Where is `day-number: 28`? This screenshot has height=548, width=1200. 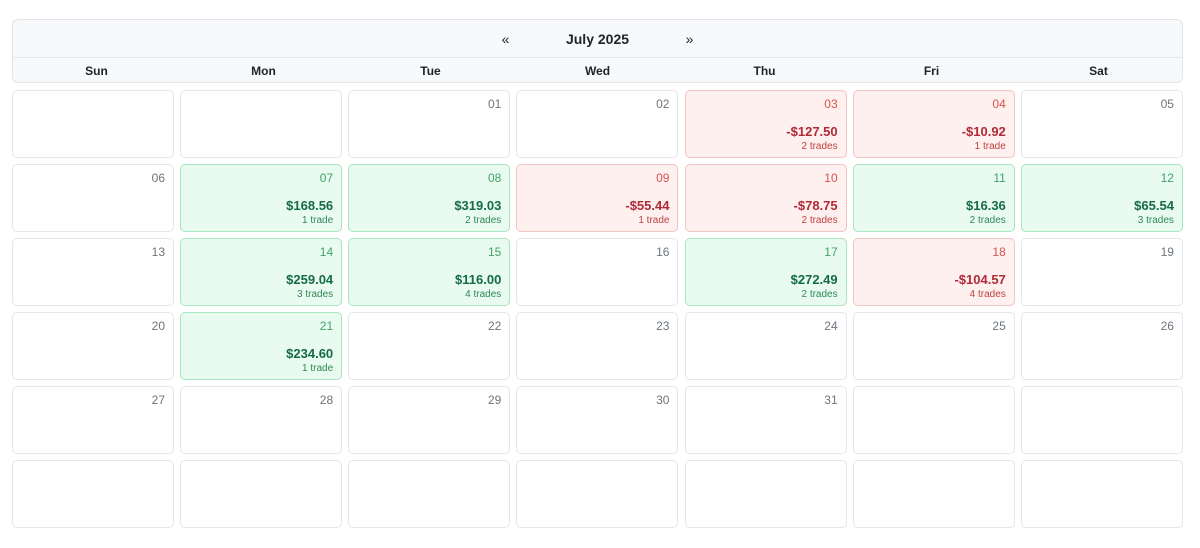
day-number: 28 is located at coordinates (326, 400).